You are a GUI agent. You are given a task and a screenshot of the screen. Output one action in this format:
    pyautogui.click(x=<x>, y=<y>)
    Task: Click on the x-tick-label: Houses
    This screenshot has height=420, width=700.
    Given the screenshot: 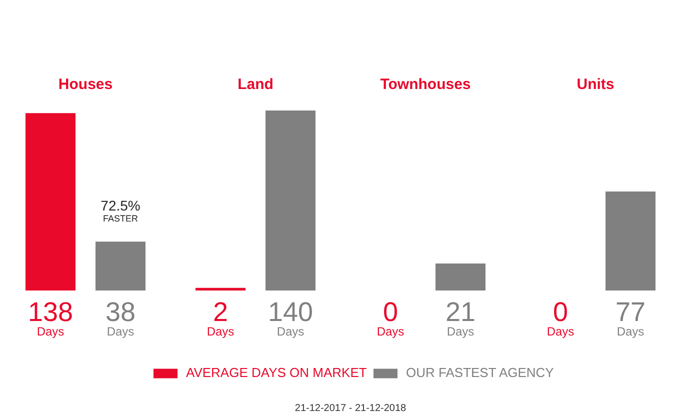 What is the action you would take?
    pyautogui.click(x=85, y=84)
    